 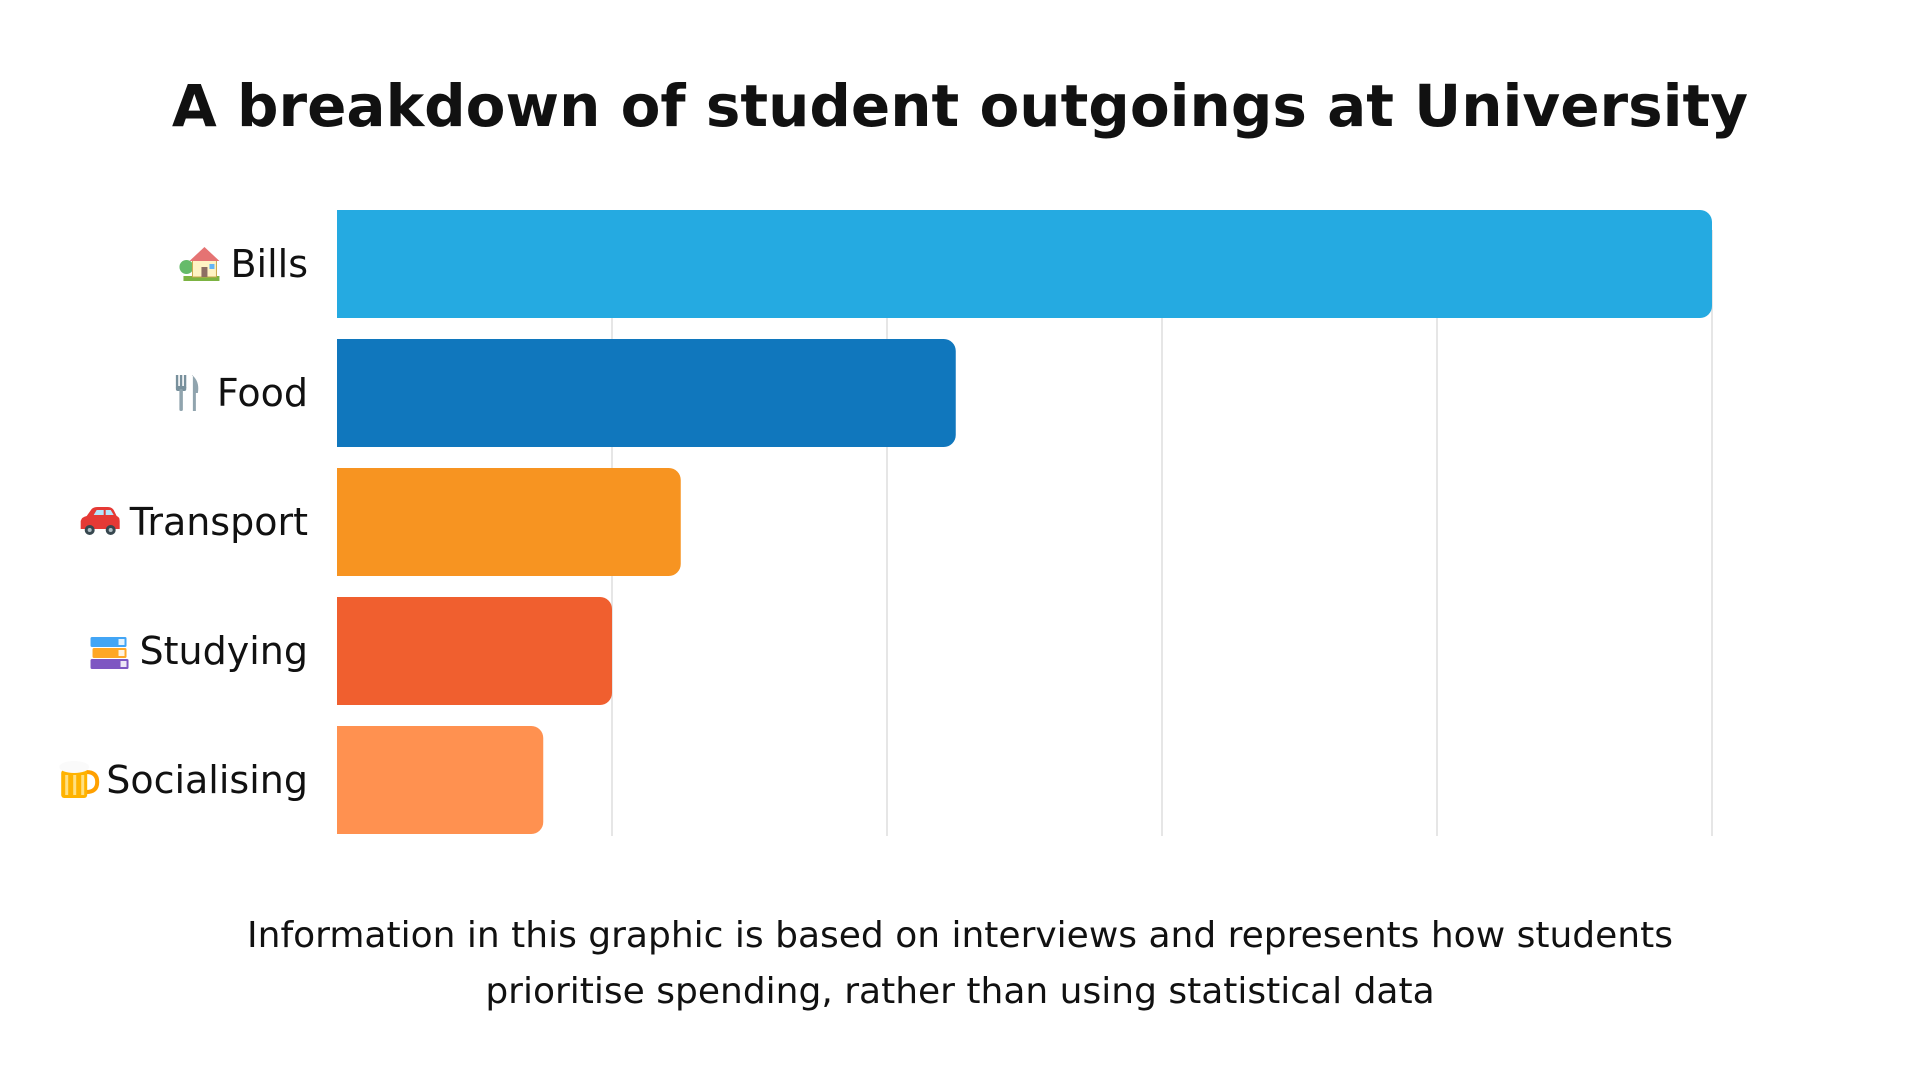 What do you see at coordinates (199, 264) in the screenshot?
I see `house-with-garden-icon` at bounding box center [199, 264].